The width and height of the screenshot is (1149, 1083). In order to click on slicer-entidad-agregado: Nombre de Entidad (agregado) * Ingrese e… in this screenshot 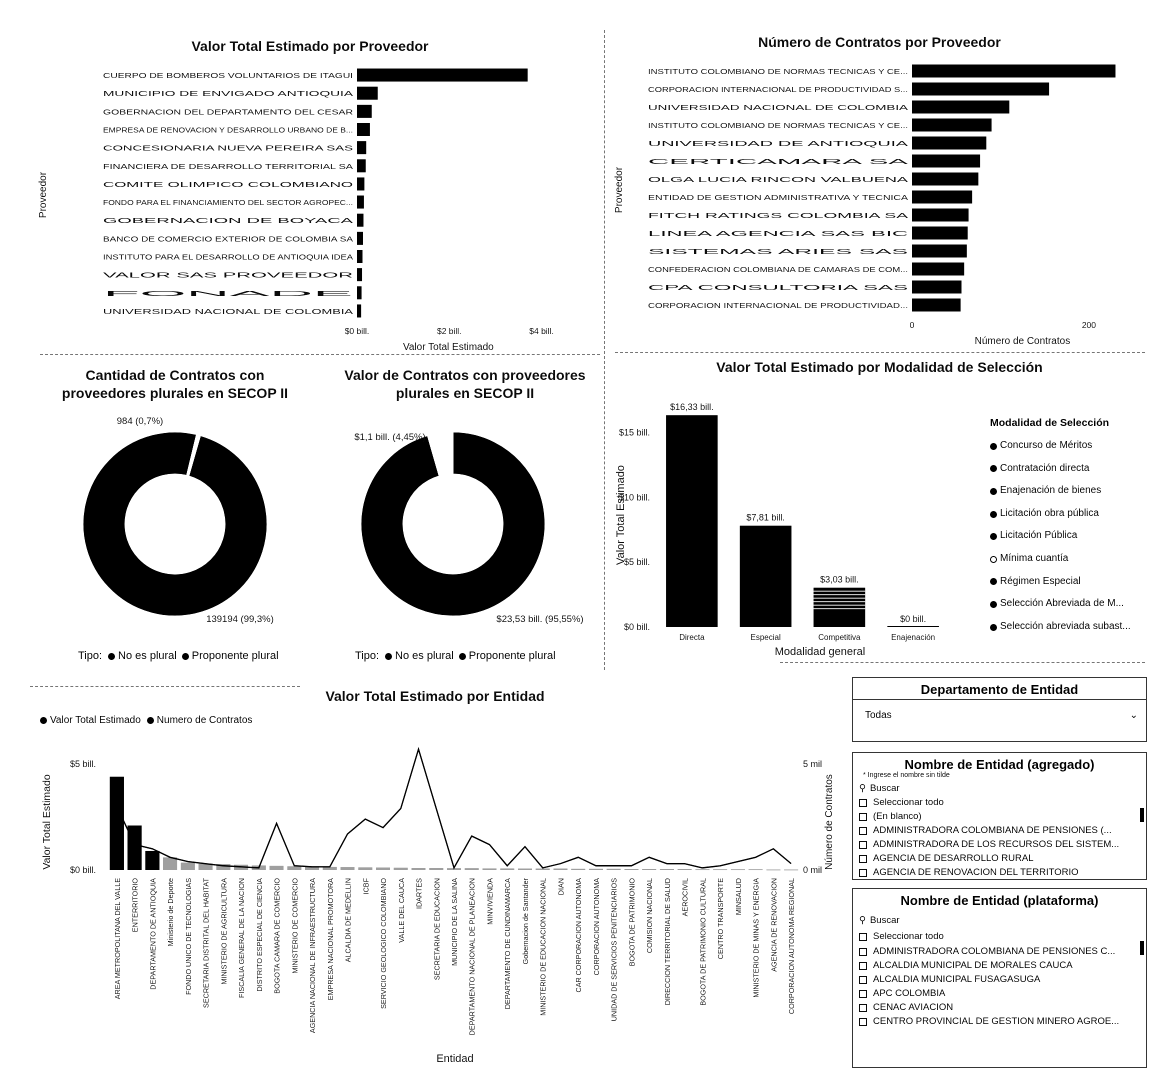, I will do `click(999, 816)`.